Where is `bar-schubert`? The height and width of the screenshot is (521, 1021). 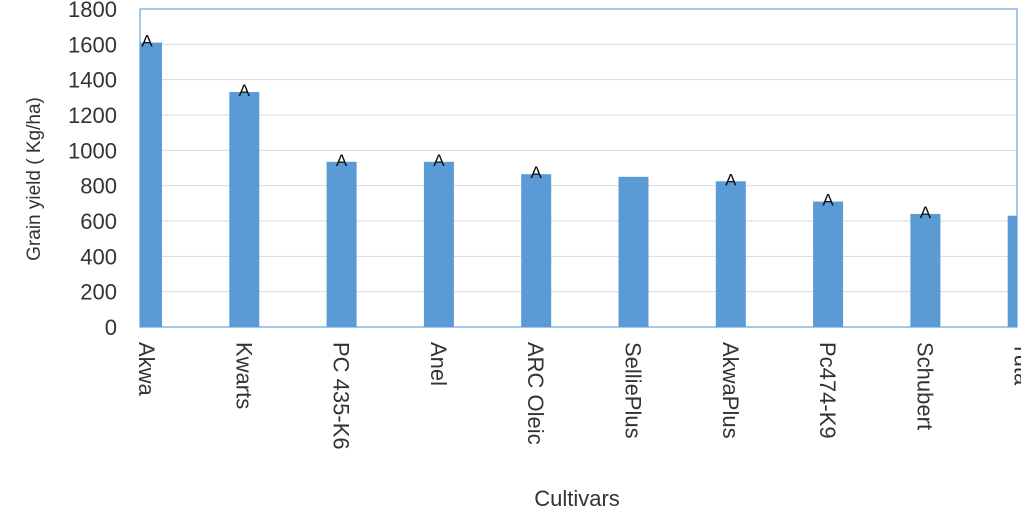 bar-schubert is located at coordinates (925, 270).